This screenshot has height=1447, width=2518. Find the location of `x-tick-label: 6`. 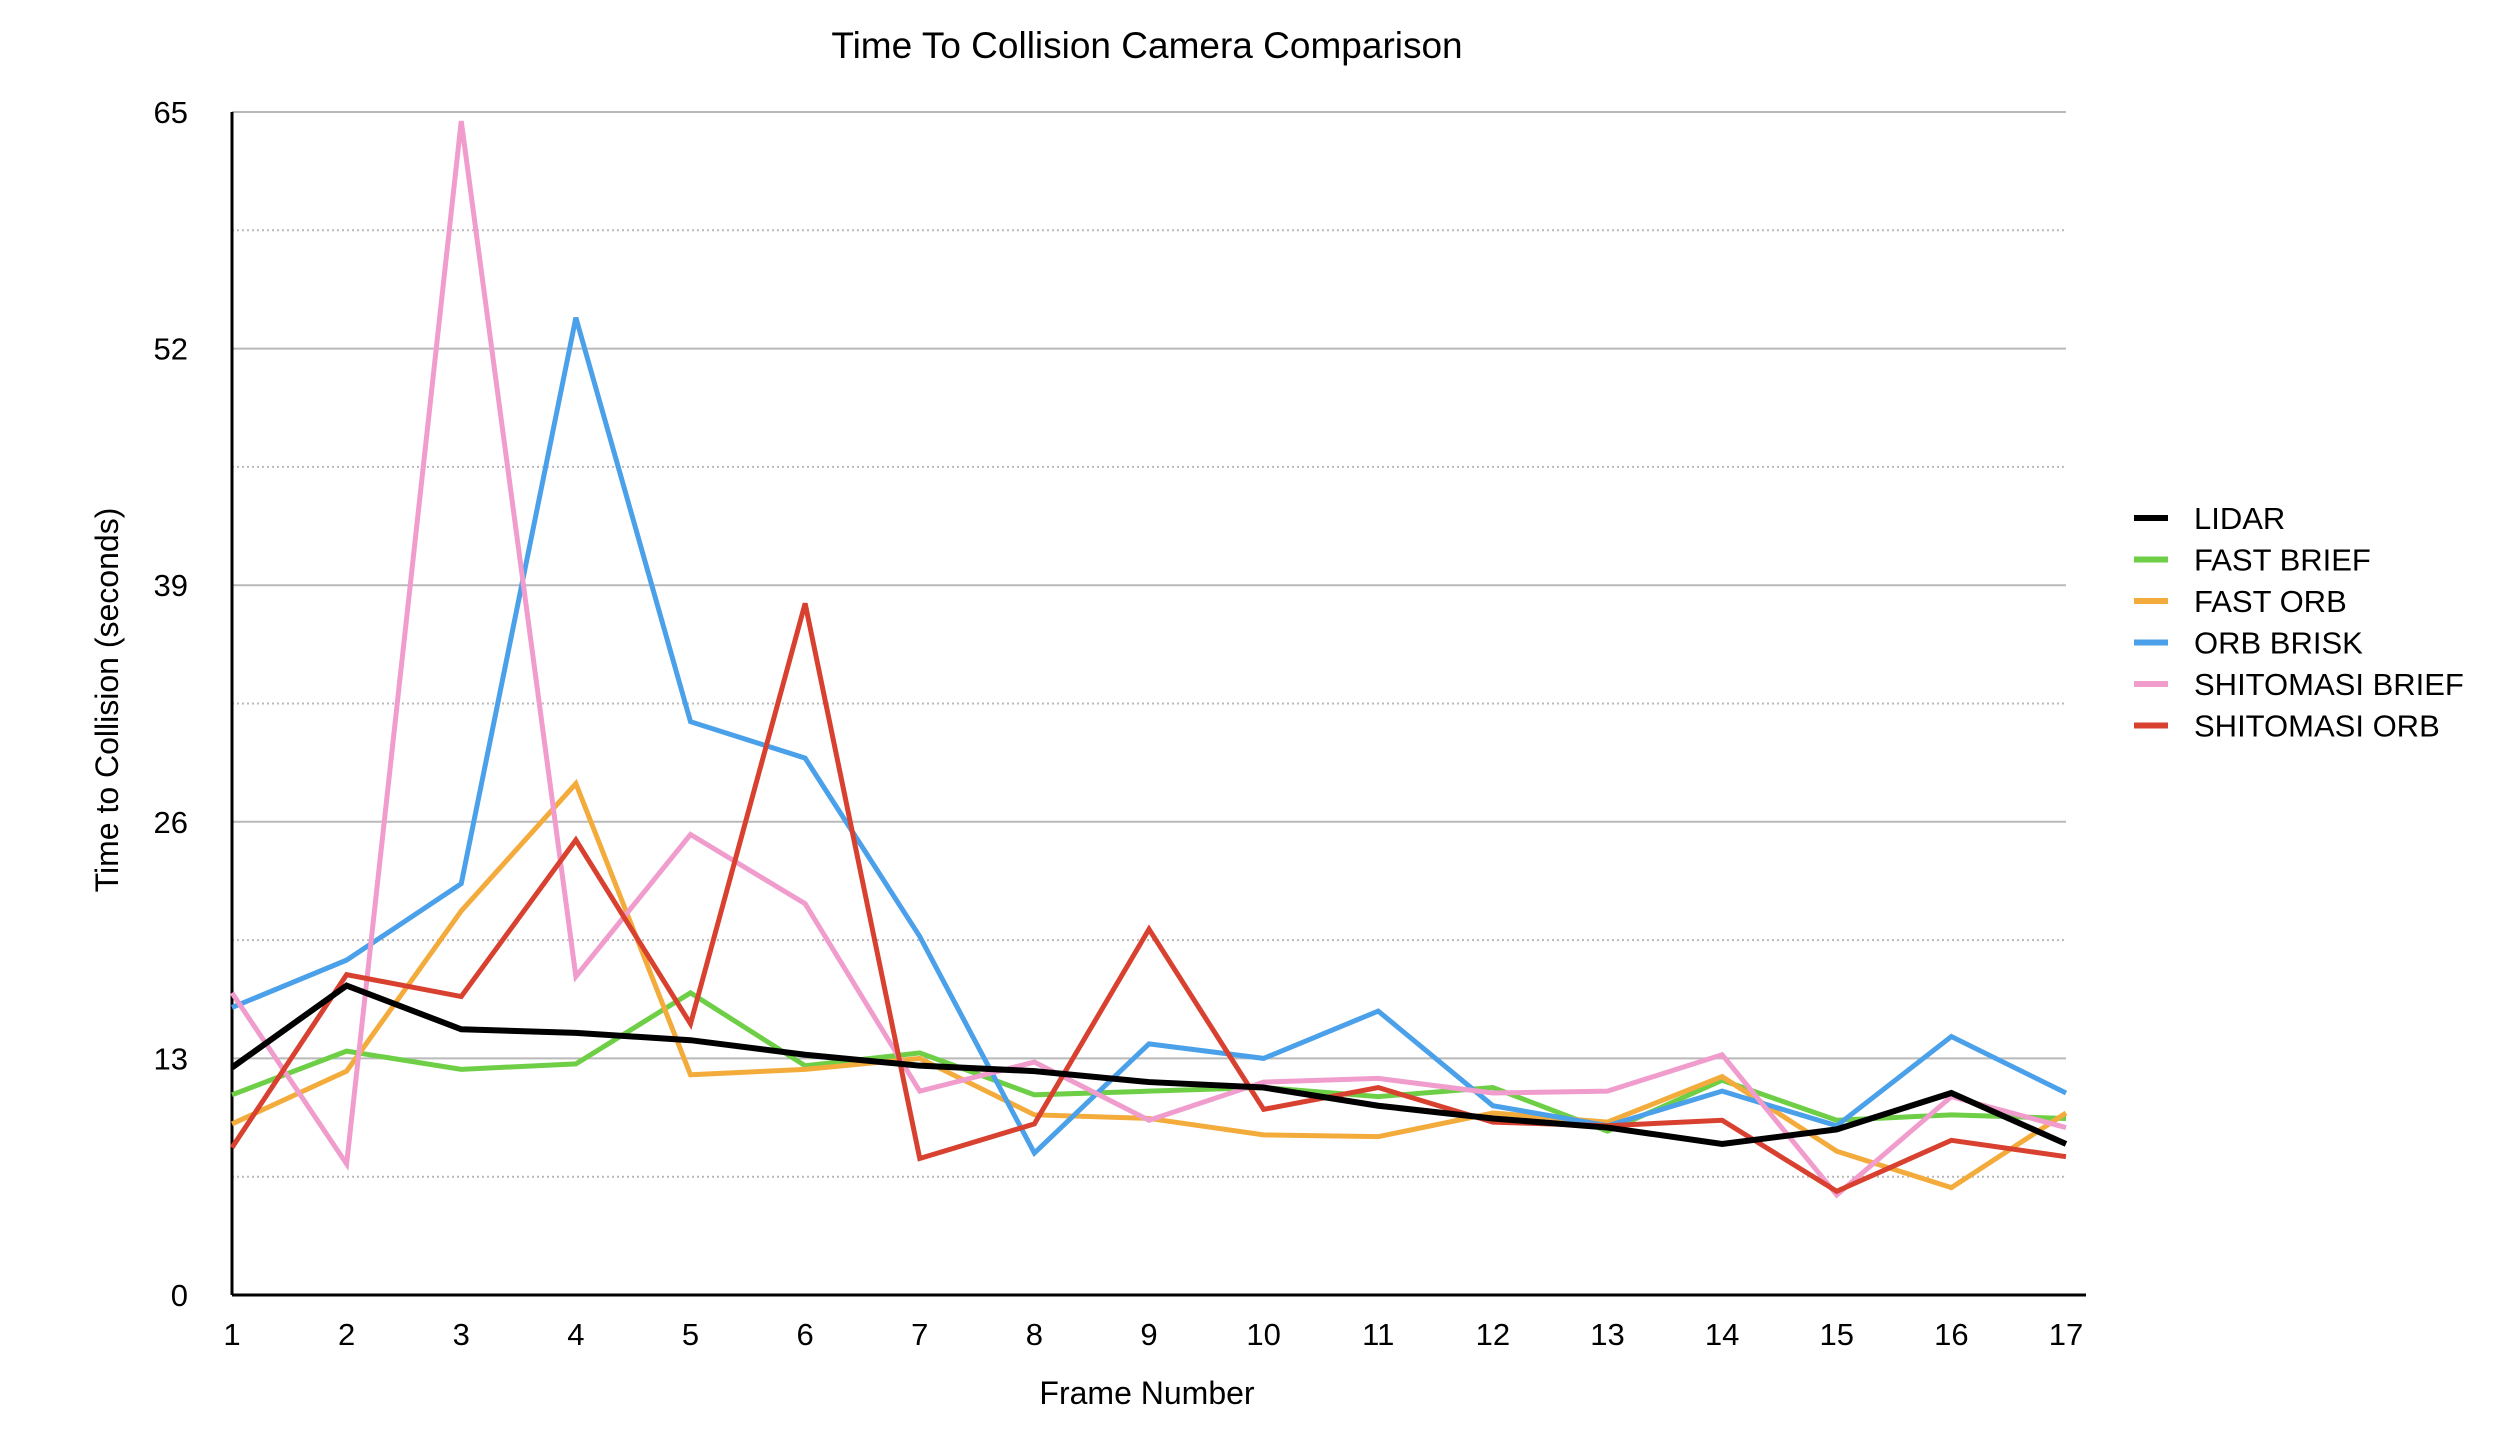

x-tick-label: 6 is located at coordinates (805, 1334).